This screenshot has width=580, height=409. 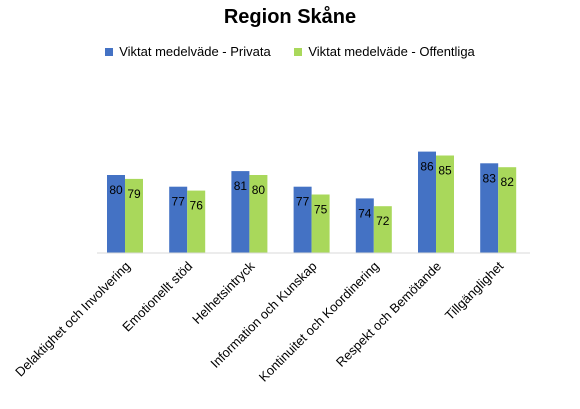 What do you see at coordinates (445, 171) in the screenshot?
I see `data-label-respekt-och-bemotande-series-2: 85` at bounding box center [445, 171].